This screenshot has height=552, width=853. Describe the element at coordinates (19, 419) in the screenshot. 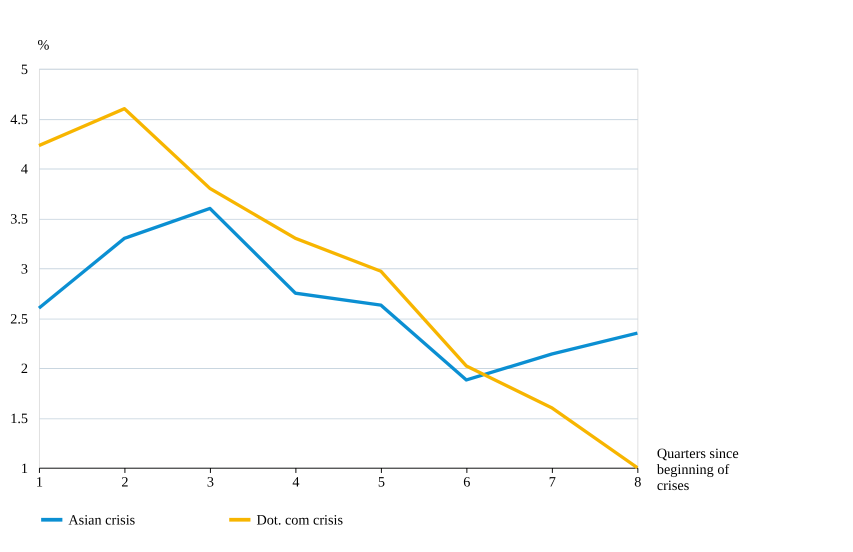

I see `y-tick-label: 1.5` at that location.